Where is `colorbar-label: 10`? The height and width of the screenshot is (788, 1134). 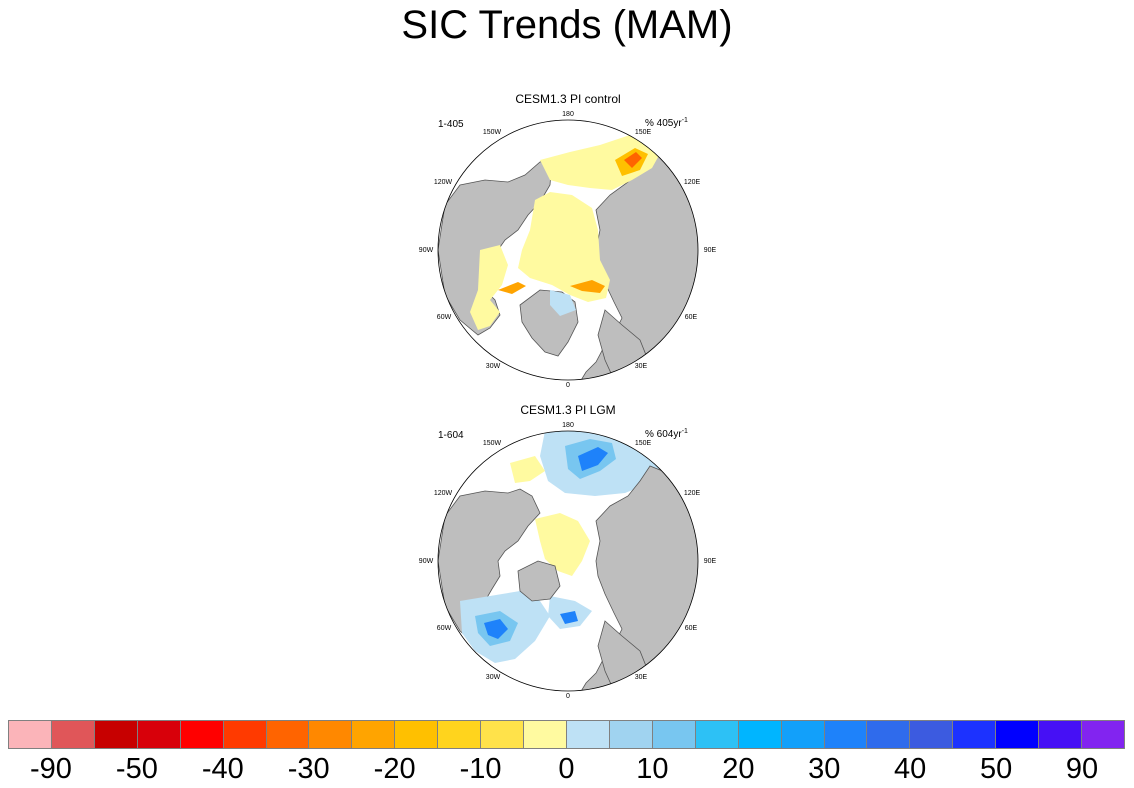 colorbar-label: 10 is located at coordinates (652, 769).